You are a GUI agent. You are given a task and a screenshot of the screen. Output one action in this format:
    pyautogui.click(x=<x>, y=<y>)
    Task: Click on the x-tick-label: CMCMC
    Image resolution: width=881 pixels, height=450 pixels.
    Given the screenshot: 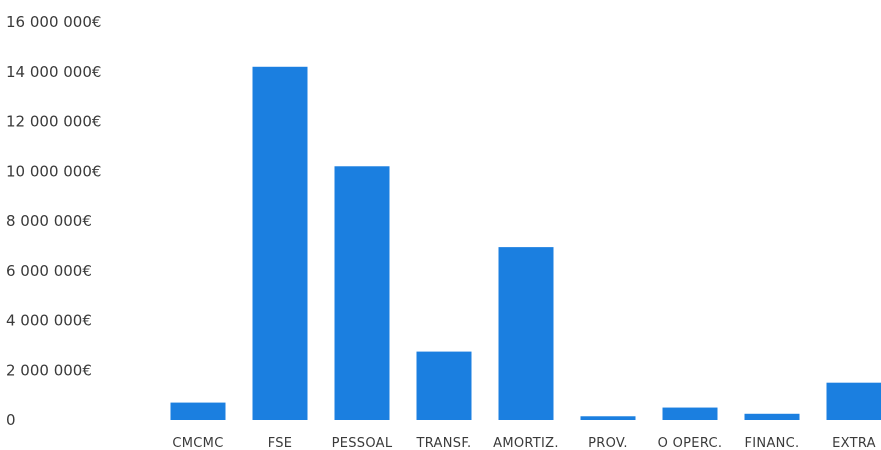 What is the action you would take?
    pyautogui.click(x=197, y=443)
    